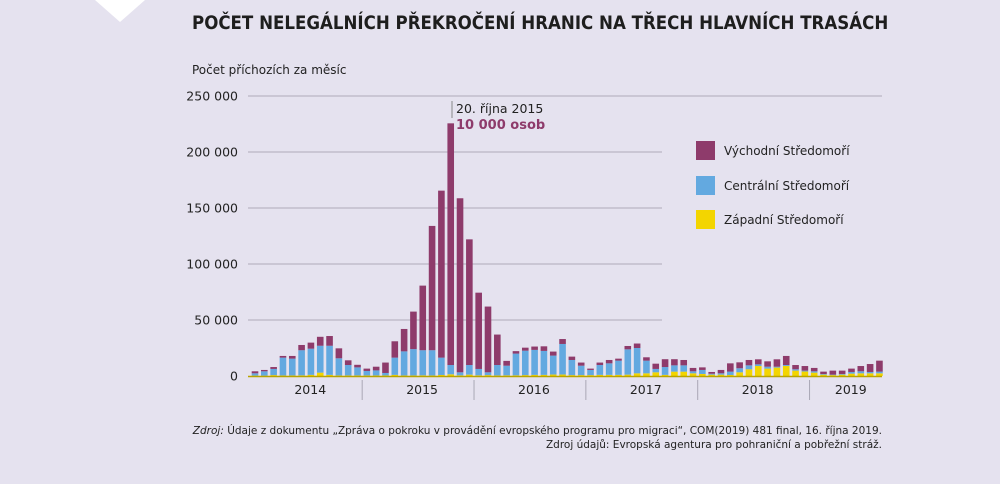 The height and width of the screenshot is (484, 1000). Describe the element at coordinates (565, 387) in the screenshot. I see `x-axis: 2014 2015 2016 2017 2018 2019` at that location.